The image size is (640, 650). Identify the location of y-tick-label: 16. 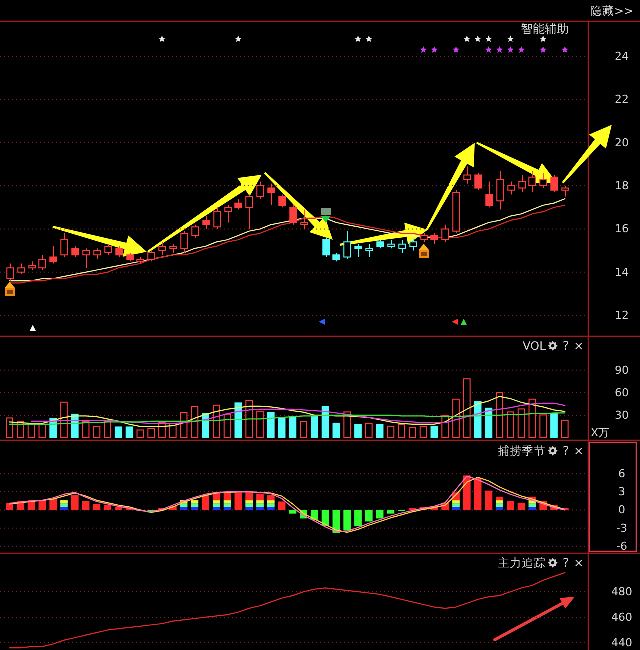
(622, 229).